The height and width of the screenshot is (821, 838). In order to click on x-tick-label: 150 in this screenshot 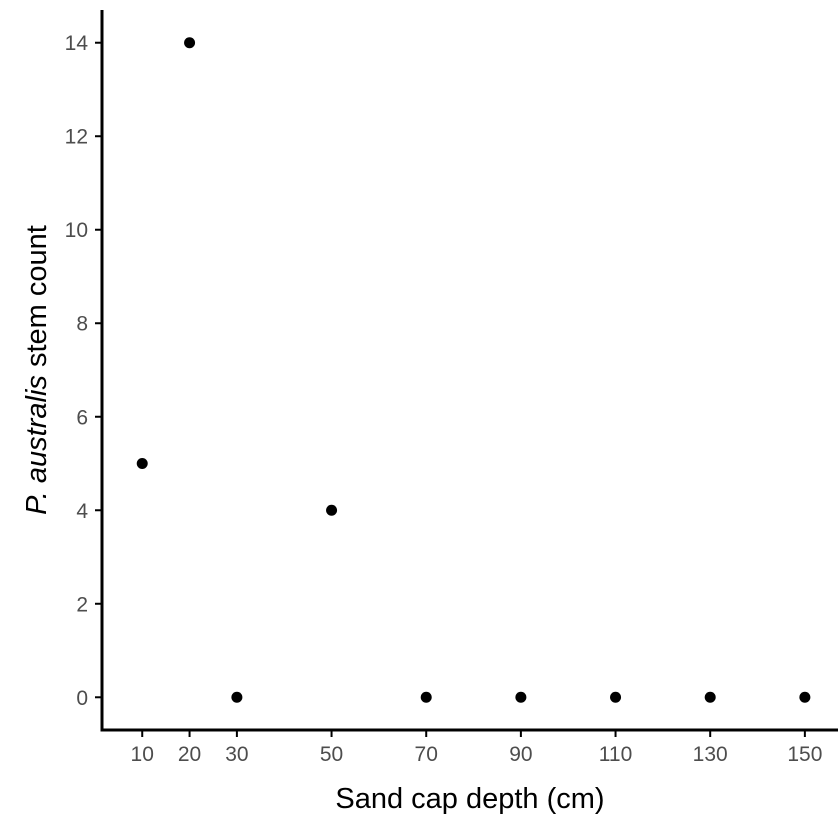, I will do `click(804, 754)`.